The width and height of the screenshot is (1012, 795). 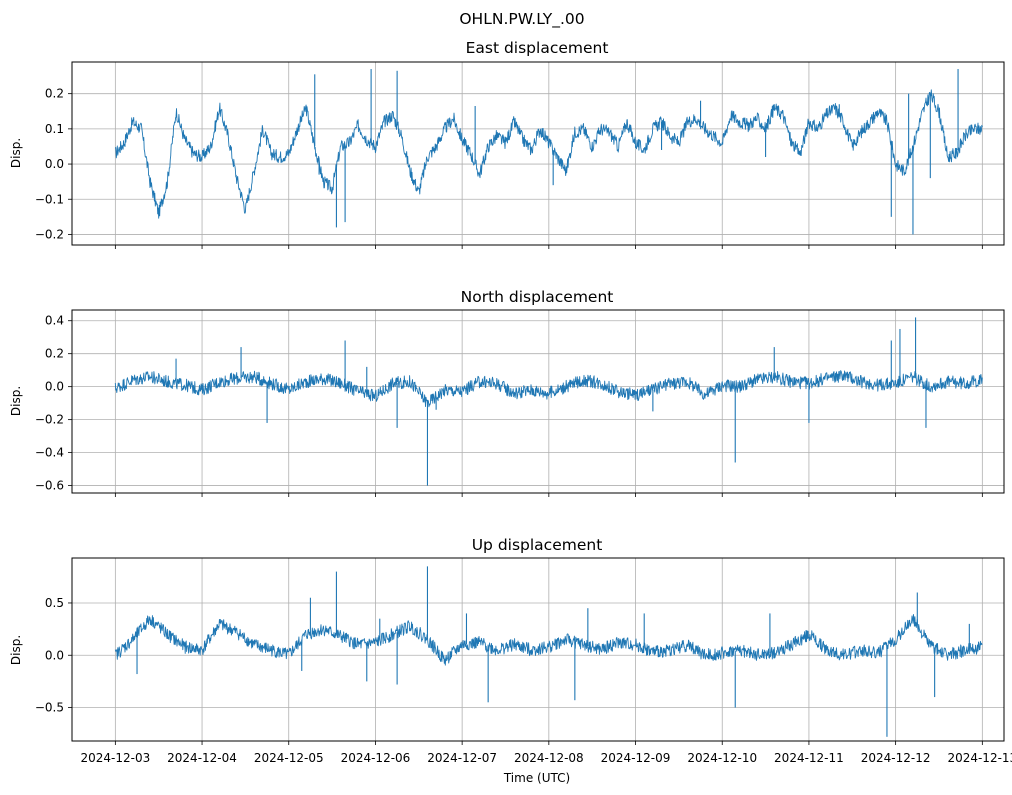 What do you see at coordinates (979, 758) in the screenshot?
I see `x-tick-label: 2024-12-13` at bounding box center [979, 758].